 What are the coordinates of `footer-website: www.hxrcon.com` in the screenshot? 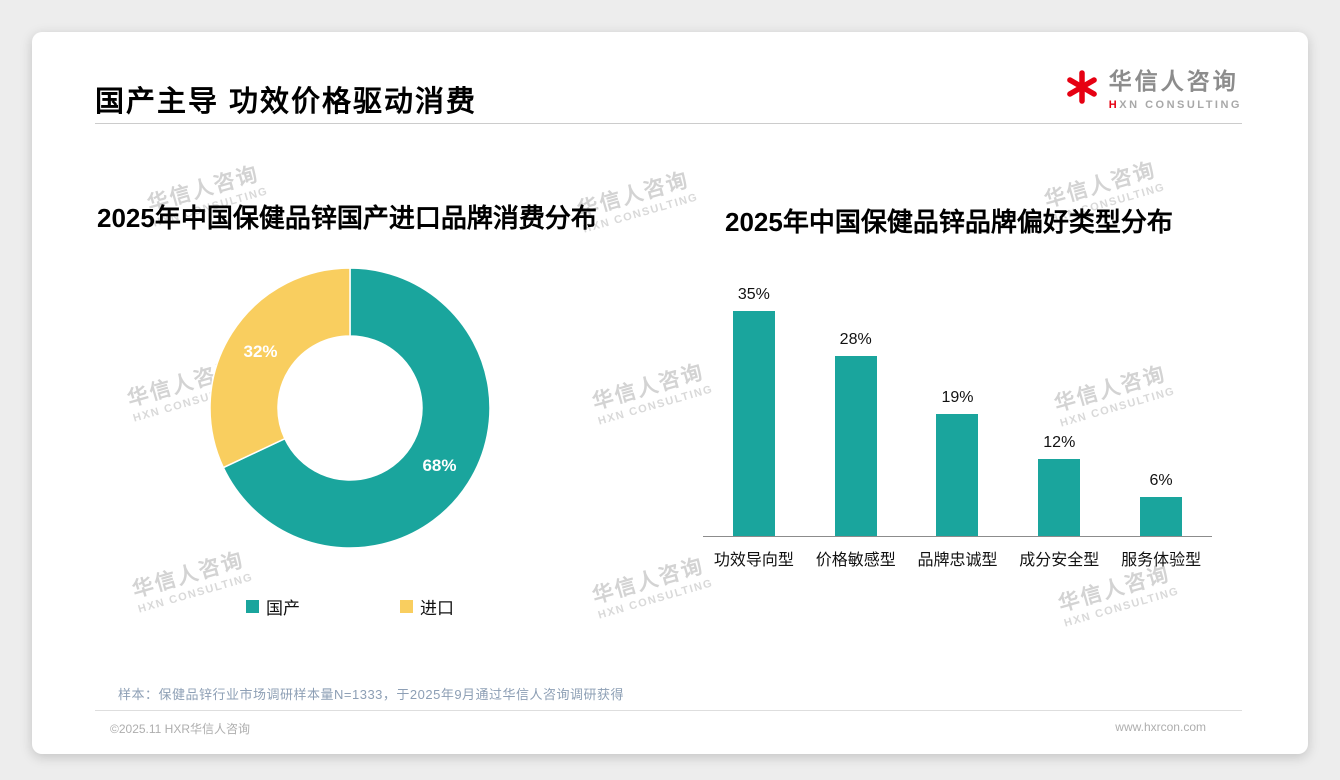 It's located at (1160, 727).